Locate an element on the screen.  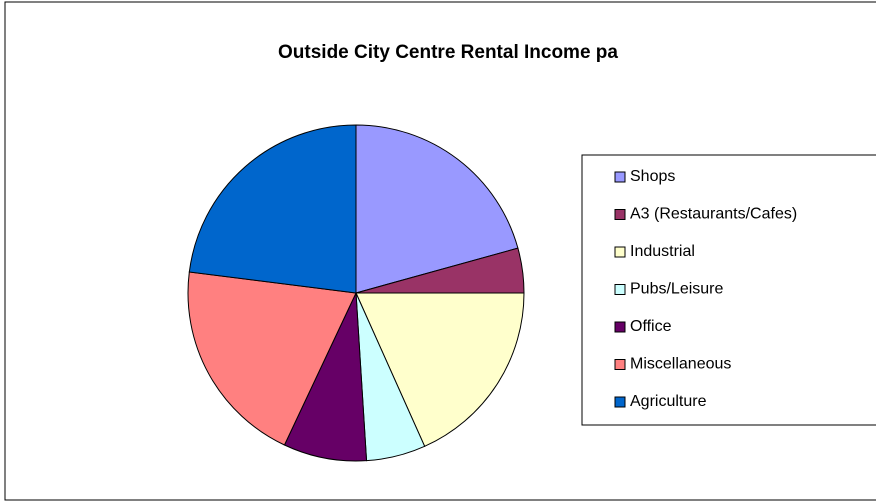
legend-label: Shops is located at coordinates (652, 176).